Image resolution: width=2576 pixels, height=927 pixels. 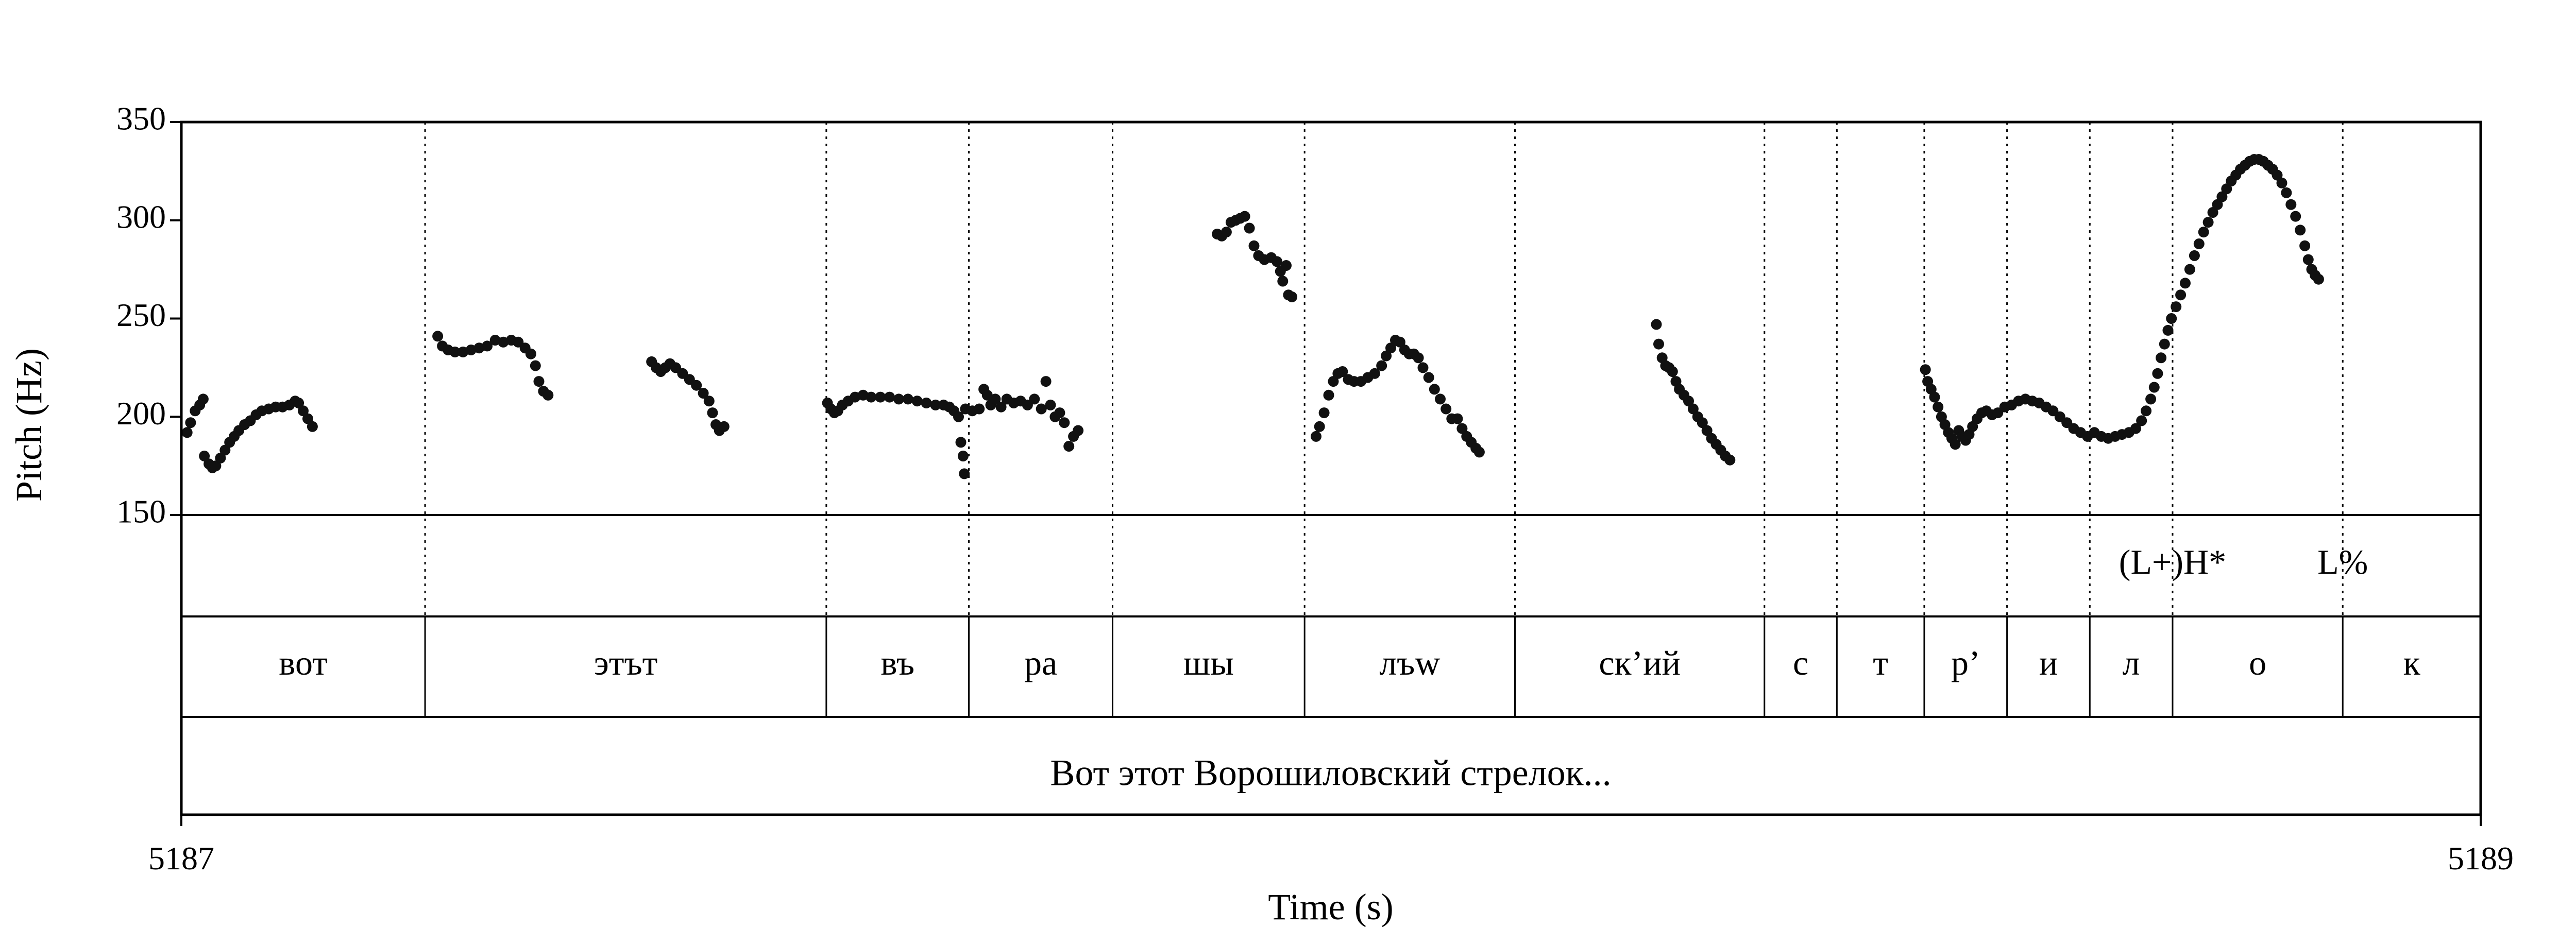 What do you see at coordinates (1965, 662) in the screenshot?
I see `segment-label: р’` at bounding box center [1965, 662].